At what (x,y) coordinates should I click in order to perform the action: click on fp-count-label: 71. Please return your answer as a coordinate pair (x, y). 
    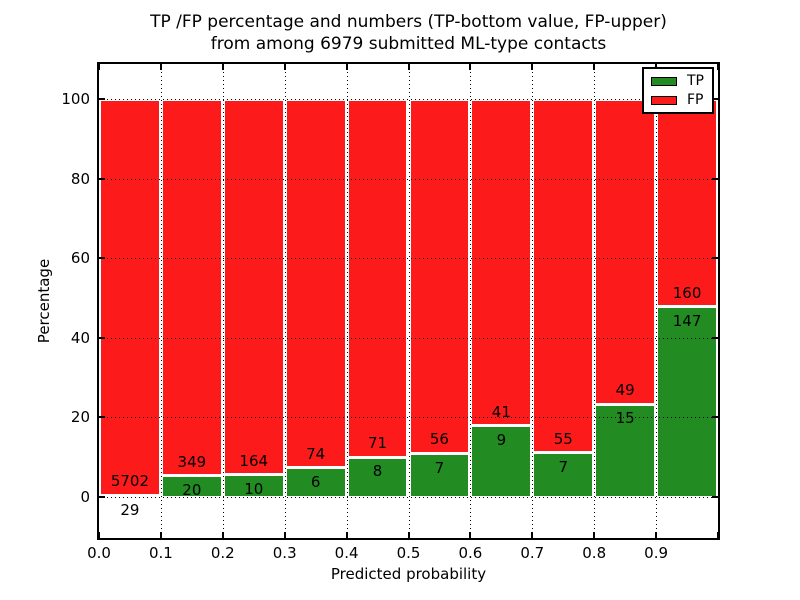
    Looking at the image, I should click on (378, 443).